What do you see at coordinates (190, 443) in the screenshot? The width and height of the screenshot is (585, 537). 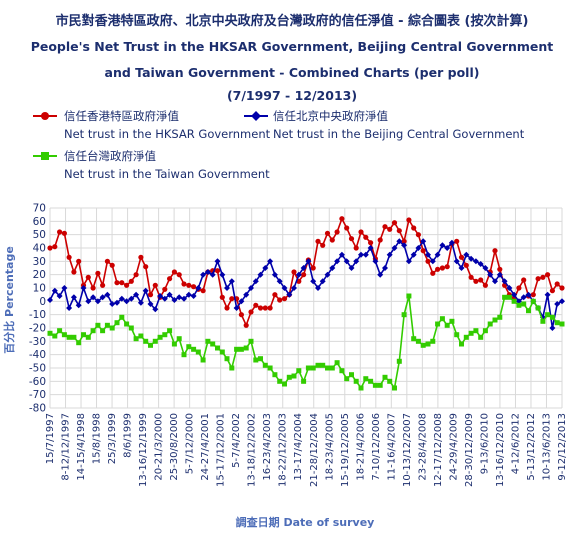 I see `x-tick-label: 5-7/12/2000` at bounding box center [190, 443].